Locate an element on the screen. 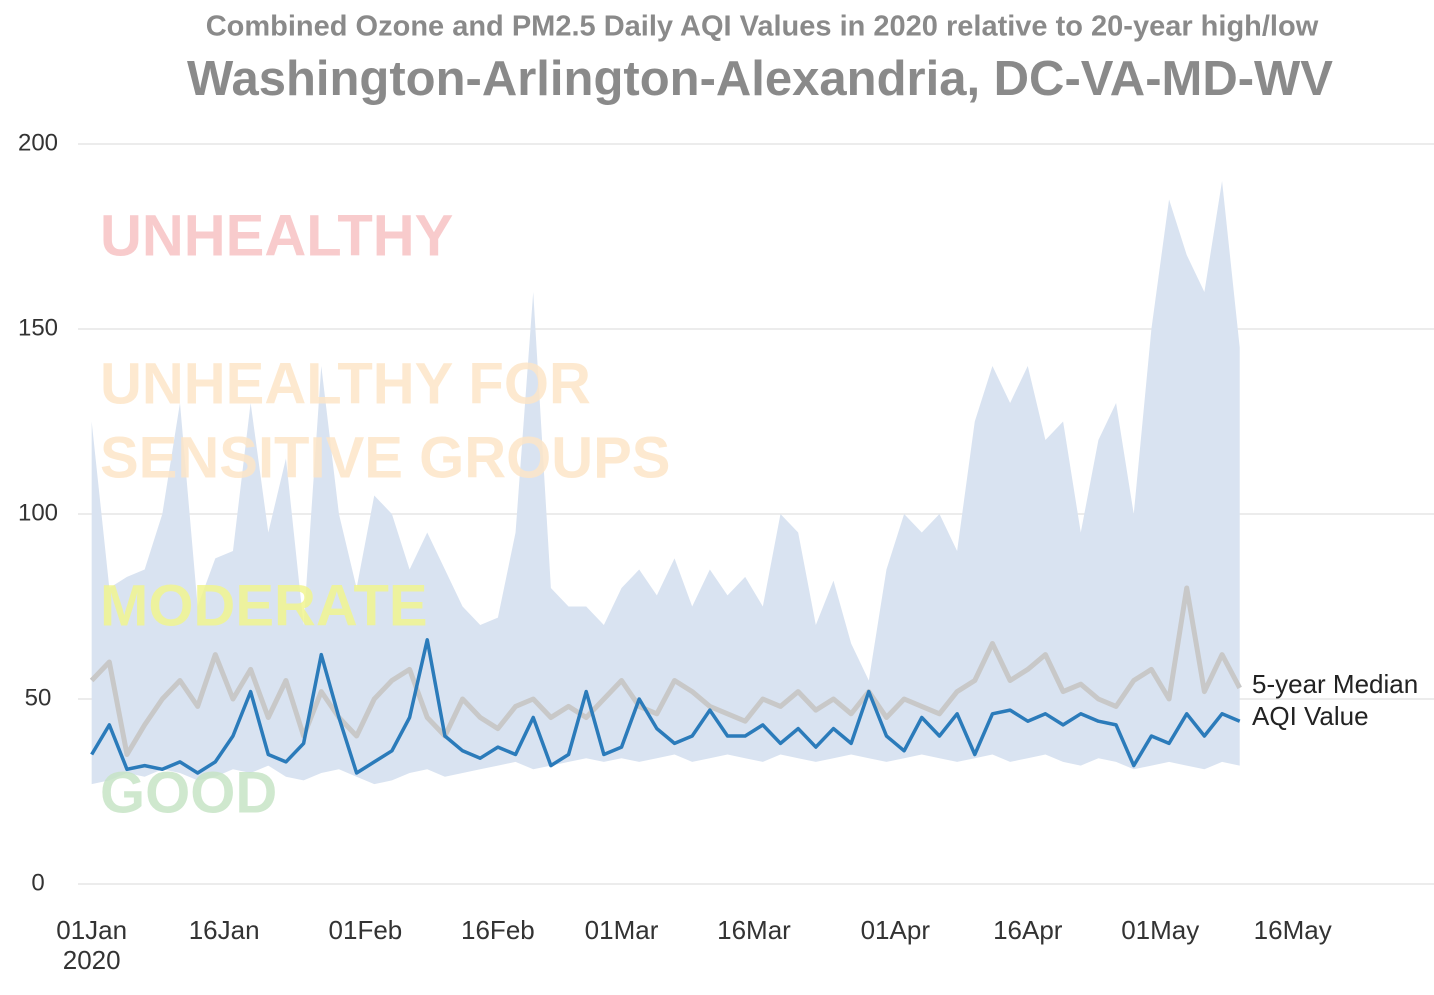  x-tick-label: 16Jan is located at coordinates (224, 930).